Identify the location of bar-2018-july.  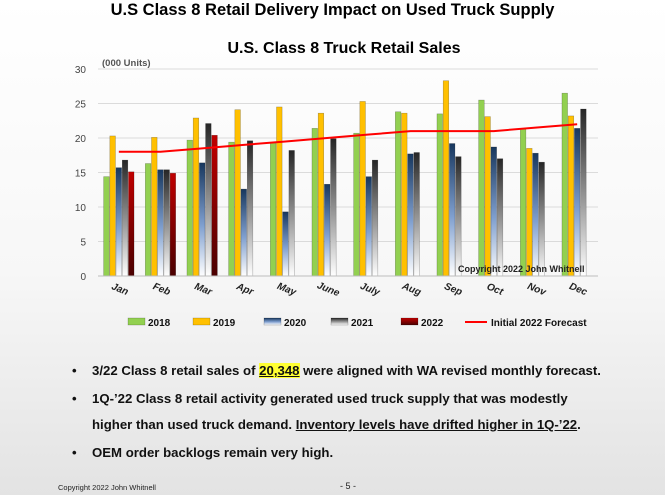
(356, 204).